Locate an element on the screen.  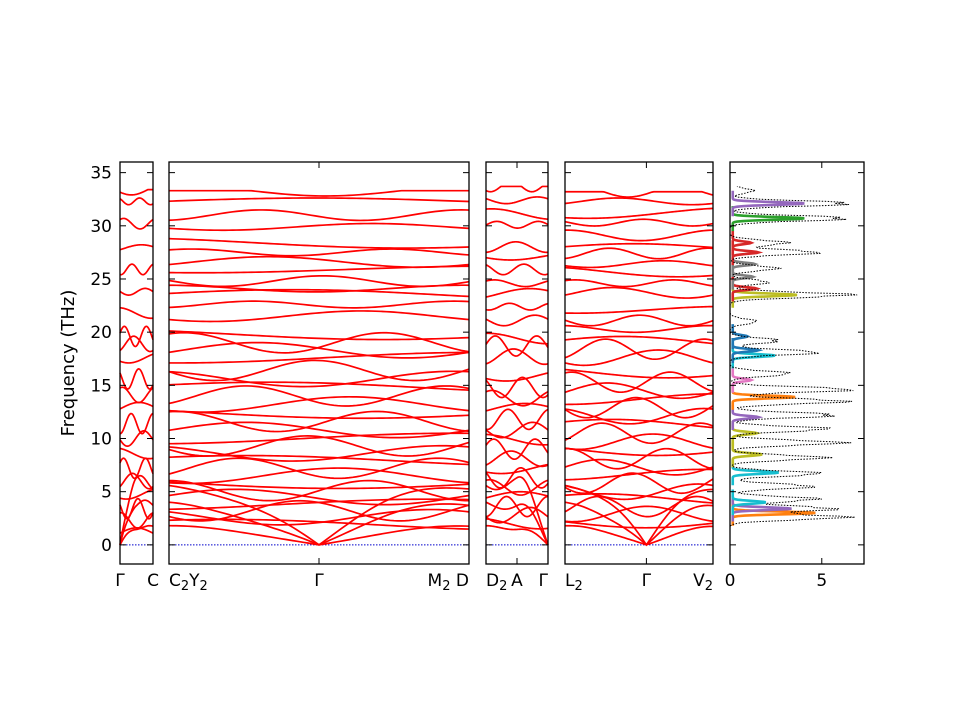
x-tick-label-end: Γ is located at coordinates (544, 581).